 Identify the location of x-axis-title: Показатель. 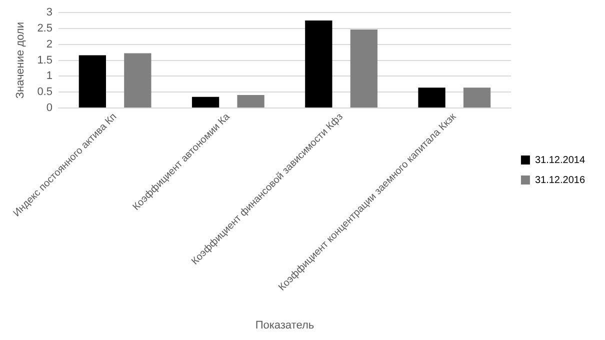
(284, 325).